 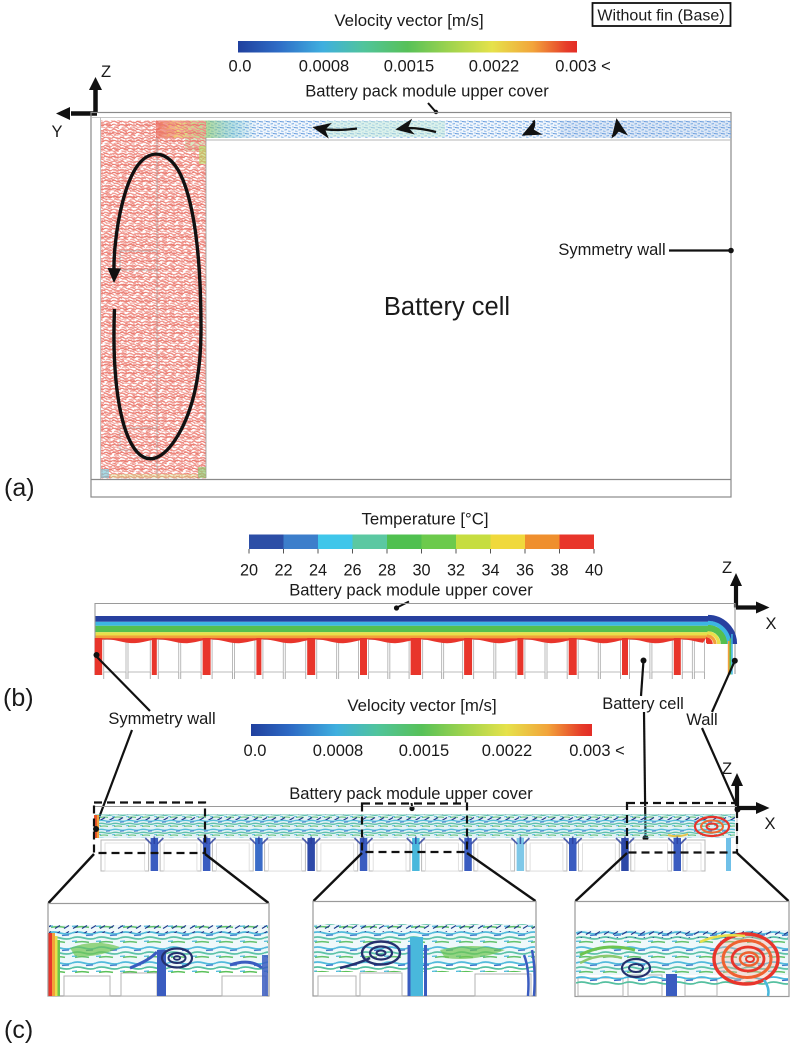 What do you see at coordinates (19, 488) in the screenshot?
I see `svg-text: (a)` at bounding box center [19, 488].